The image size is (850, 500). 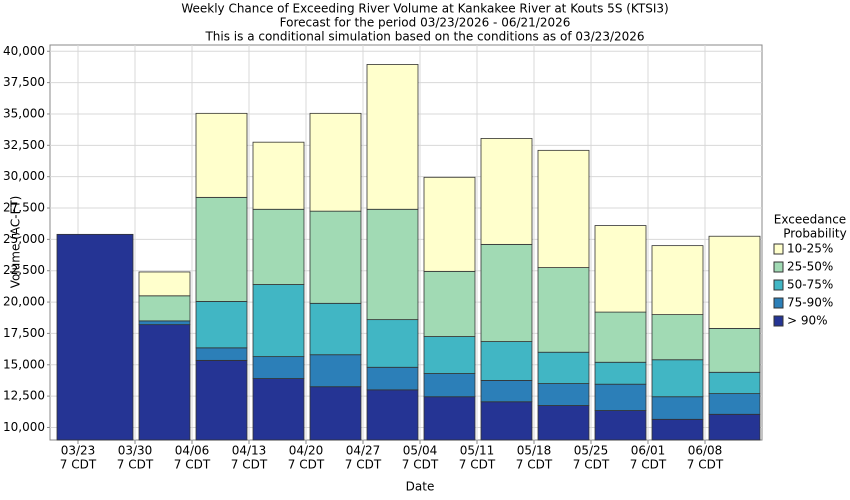 I want to click on legend-label: 75-90%, so click(x=810, y=303).